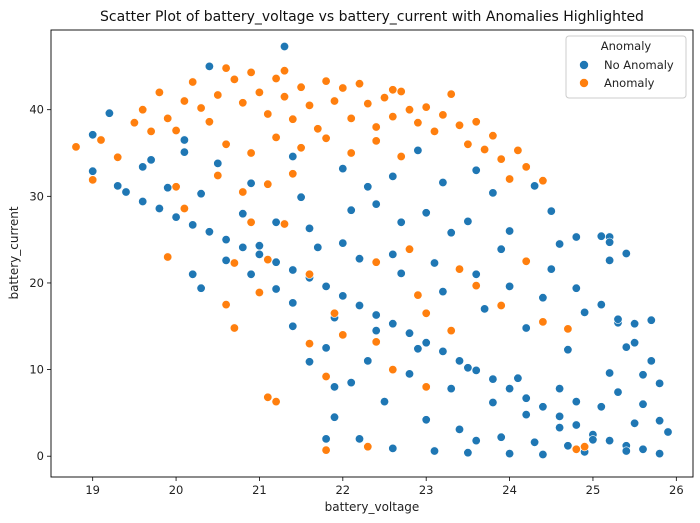  Describe the element at coordinates (626, 67) in the screenshot. I see `legend-box` at that location.